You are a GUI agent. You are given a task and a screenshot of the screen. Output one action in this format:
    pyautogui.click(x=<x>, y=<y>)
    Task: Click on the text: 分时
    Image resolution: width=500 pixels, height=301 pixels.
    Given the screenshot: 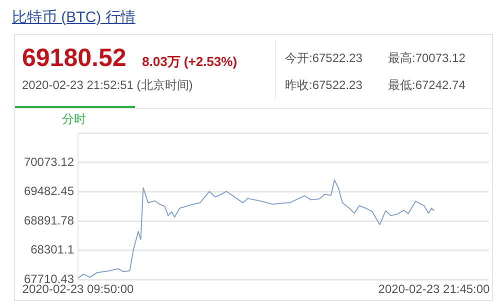 What is the action you would take?
    pyautogui.click(x=74, y=119)
    